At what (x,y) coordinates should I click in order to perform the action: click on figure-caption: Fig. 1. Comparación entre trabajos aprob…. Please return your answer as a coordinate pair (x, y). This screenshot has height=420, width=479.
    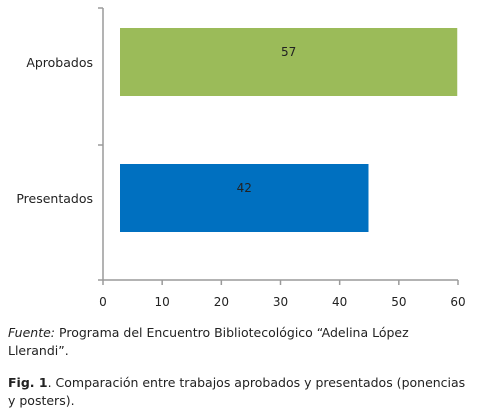
    Looking at the image, I should click on (240, 392).